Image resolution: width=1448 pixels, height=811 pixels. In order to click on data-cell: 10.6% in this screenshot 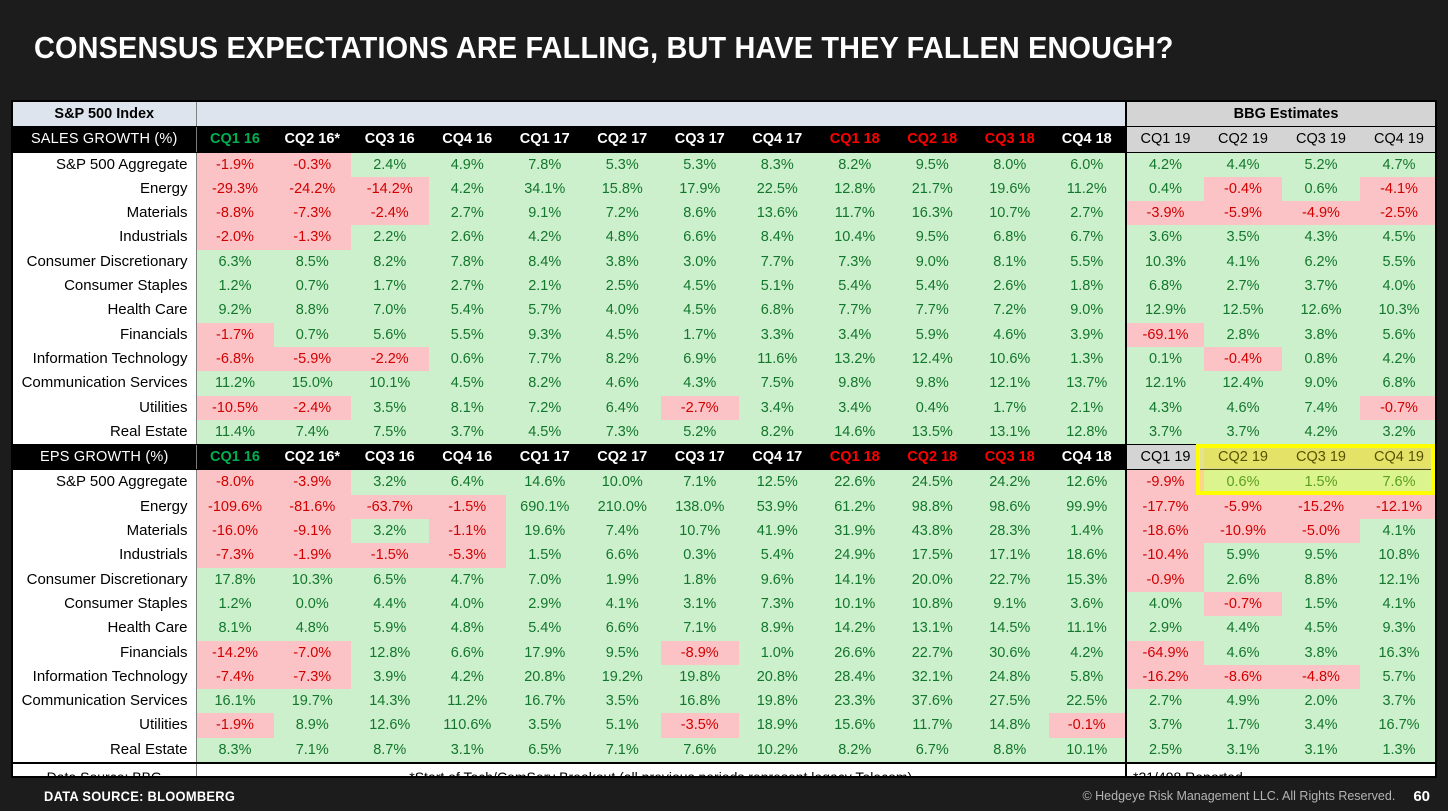, I will do `click(1010, 359)`.